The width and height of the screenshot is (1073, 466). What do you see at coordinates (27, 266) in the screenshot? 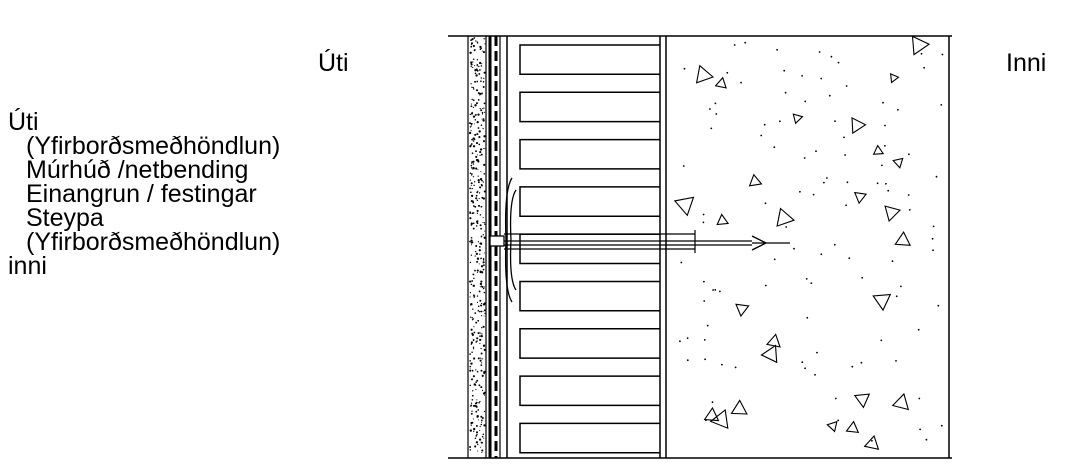
I see `legend-item-inside: inni` at bounding box center [27, 266].